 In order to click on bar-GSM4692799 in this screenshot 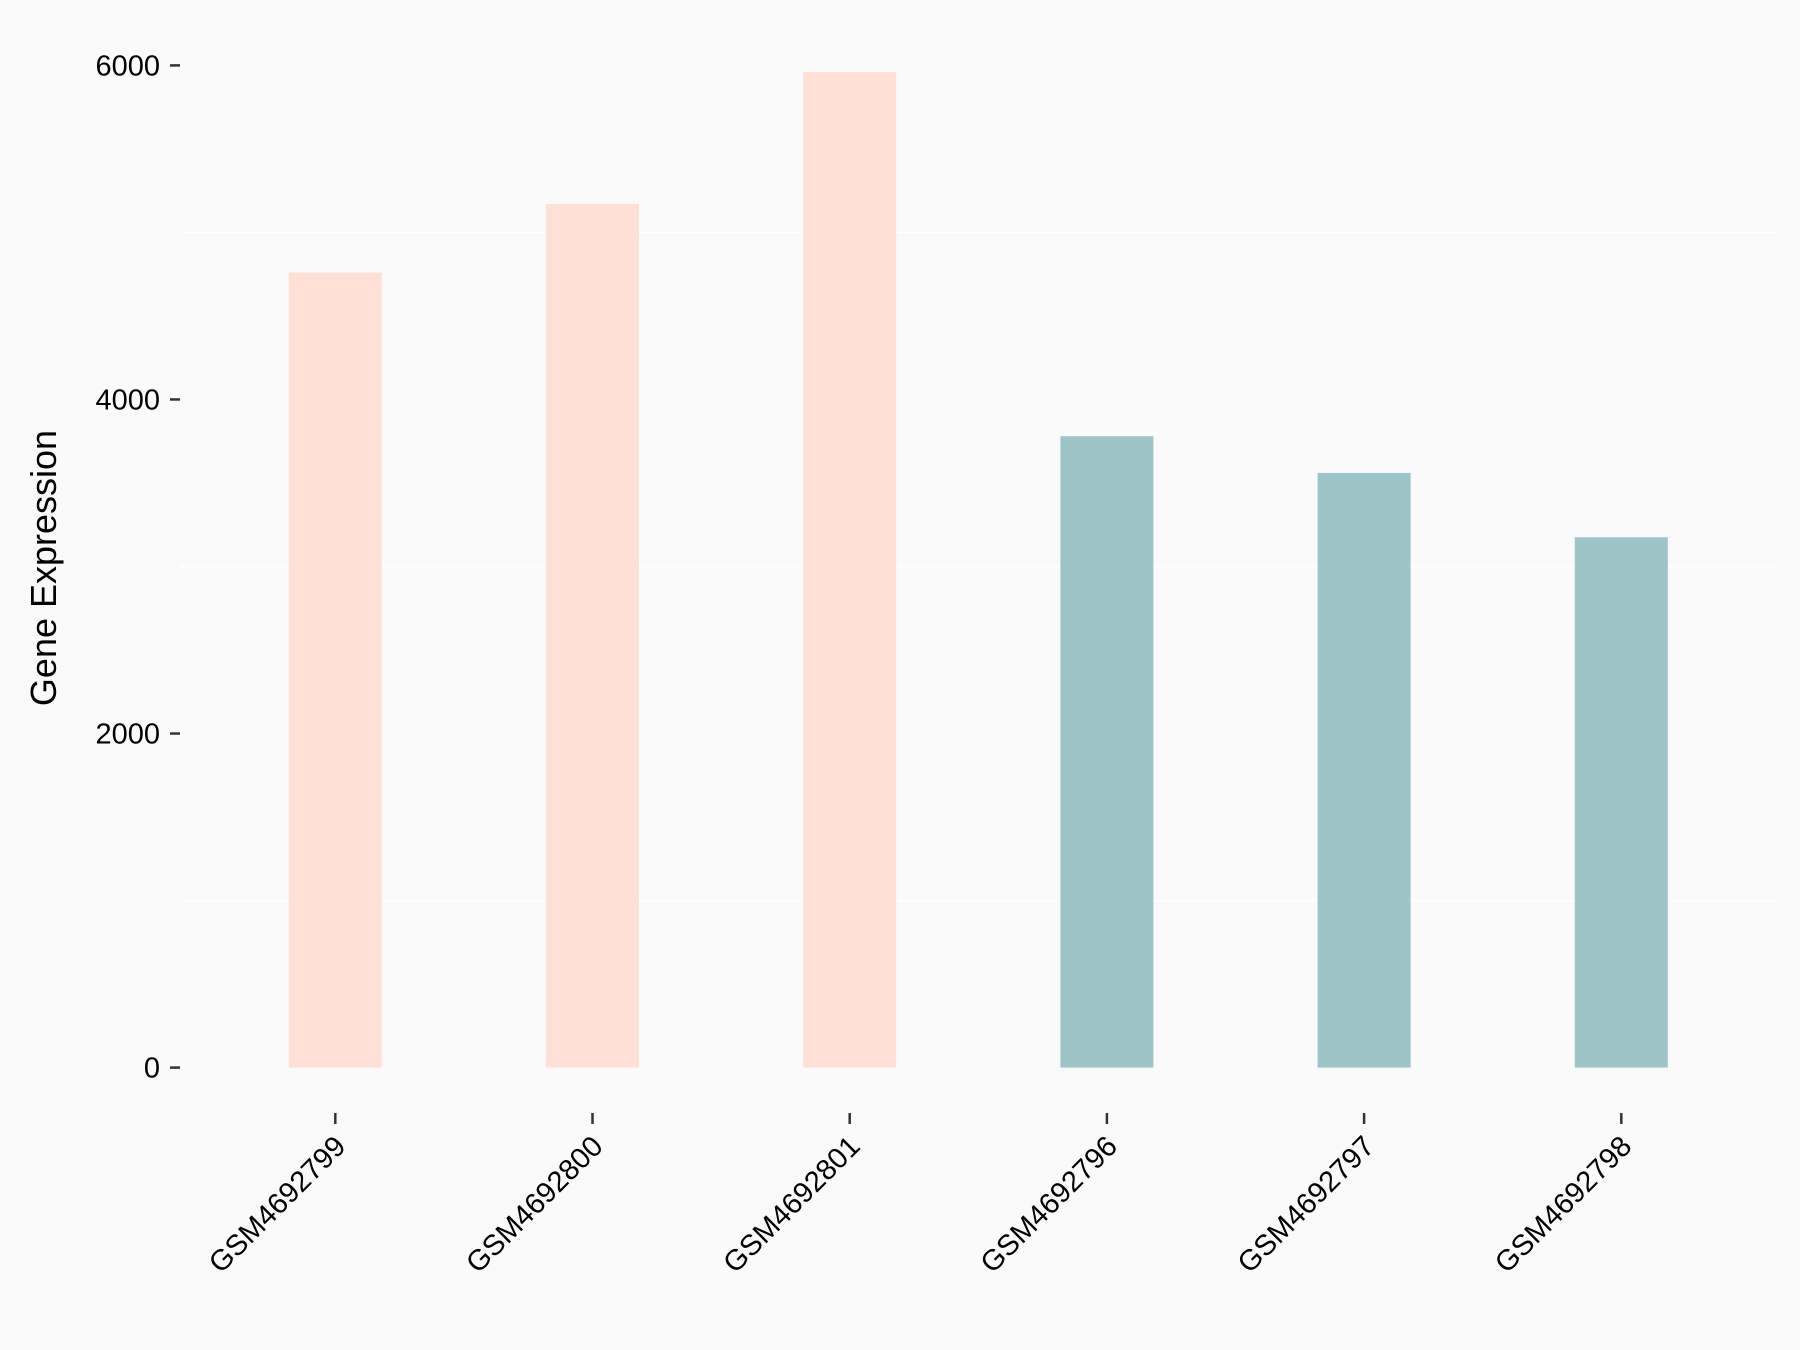, I will do `click(335, 670)`.